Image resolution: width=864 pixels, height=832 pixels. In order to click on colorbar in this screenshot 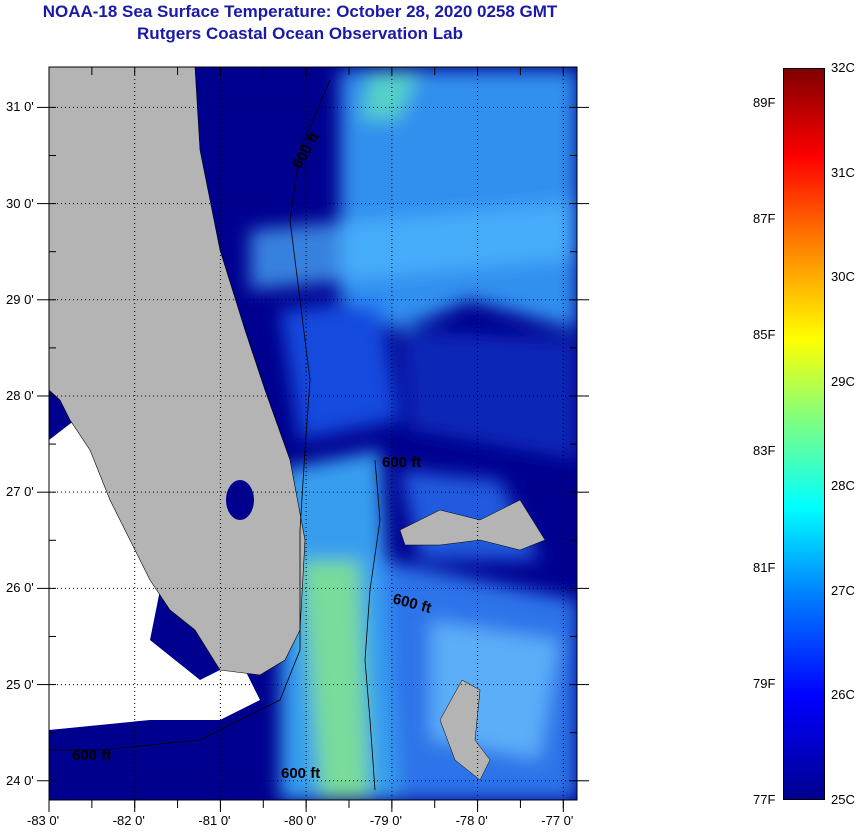, I will do `click(804, 434)`.